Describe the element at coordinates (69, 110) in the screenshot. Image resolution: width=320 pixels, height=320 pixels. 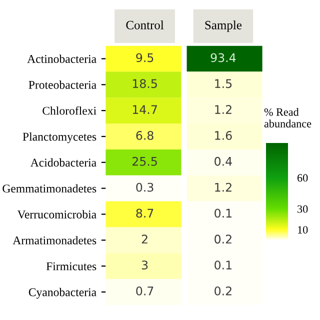
I see `y-tick-label: Chloroflexi` at that location.